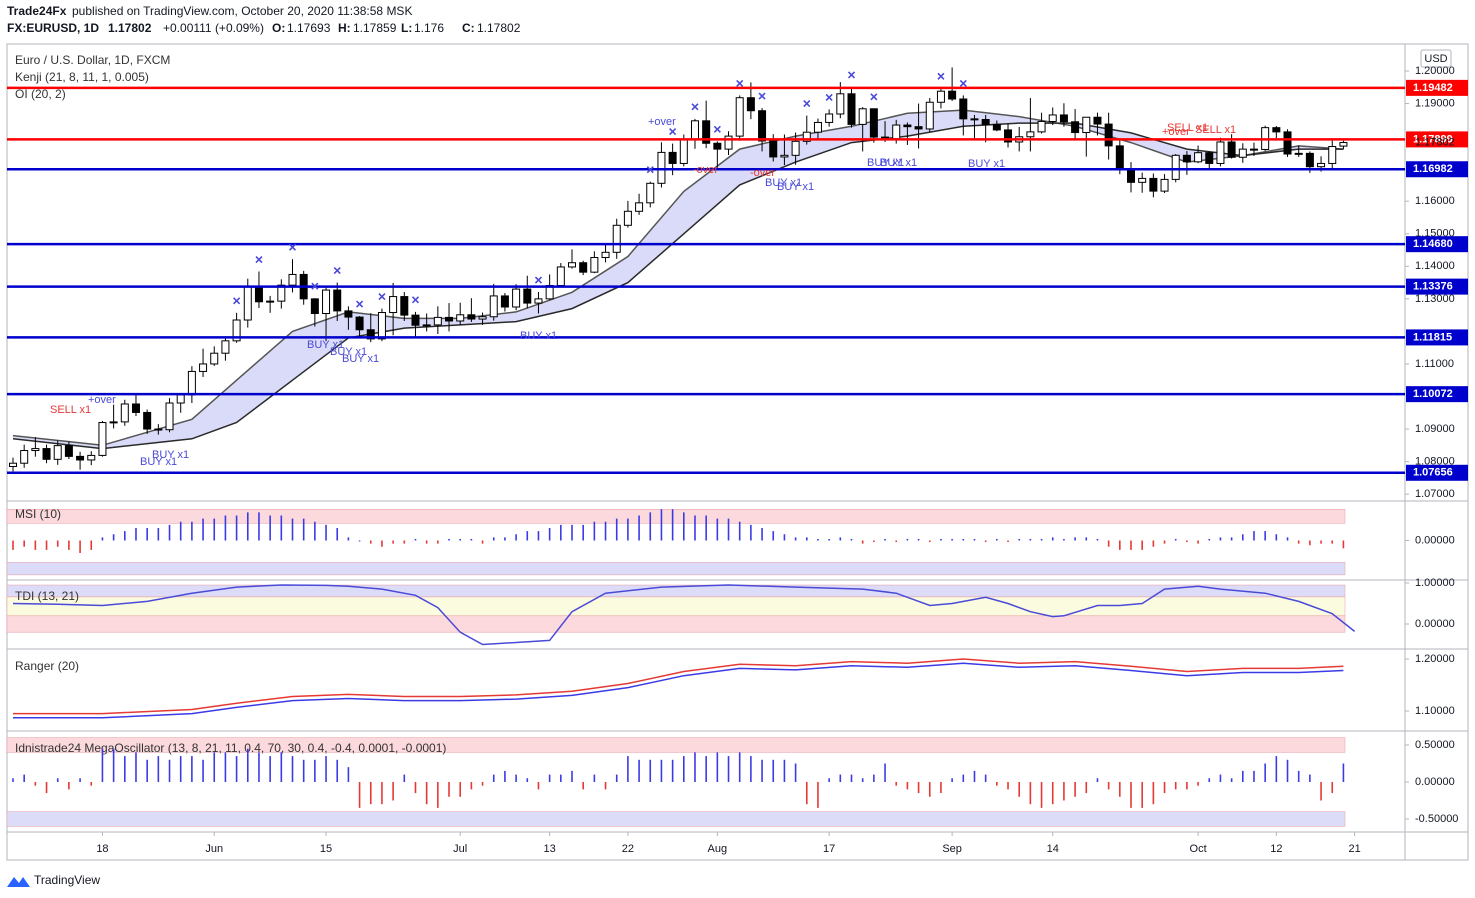 The width and height of the screenshot is (1475, 898). I want to click on o-value: 1.17693, so click(309, 28).